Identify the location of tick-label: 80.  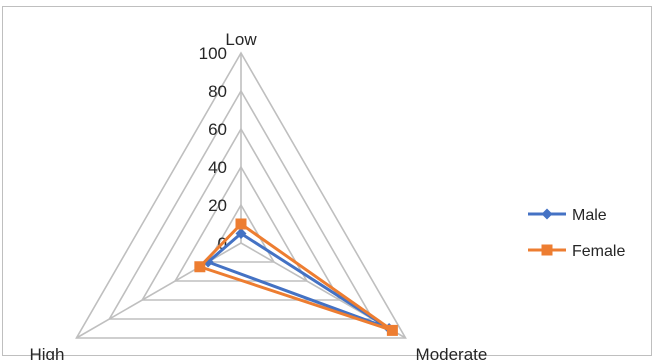
(217, 91).